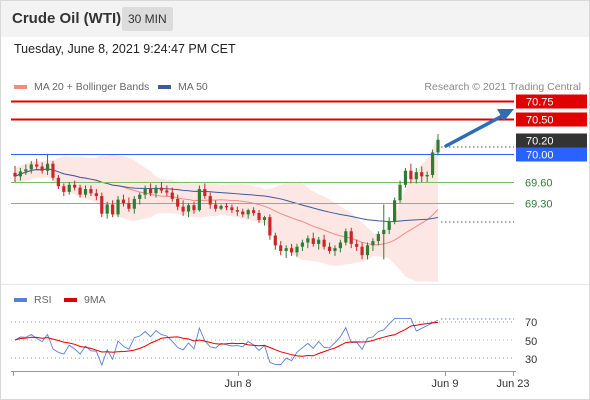  Describe the element at coordinates (539, 184) in the screenshot. I see `level-label-69-60: 69.60` at that location.